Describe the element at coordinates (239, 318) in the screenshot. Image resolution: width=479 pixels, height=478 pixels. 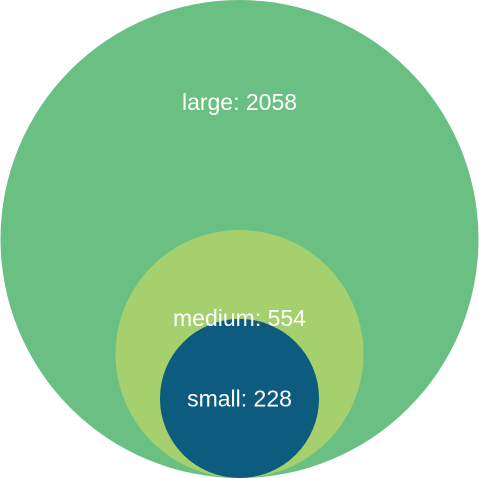
I see `bubble-label-medium: medium: 554` at that location.